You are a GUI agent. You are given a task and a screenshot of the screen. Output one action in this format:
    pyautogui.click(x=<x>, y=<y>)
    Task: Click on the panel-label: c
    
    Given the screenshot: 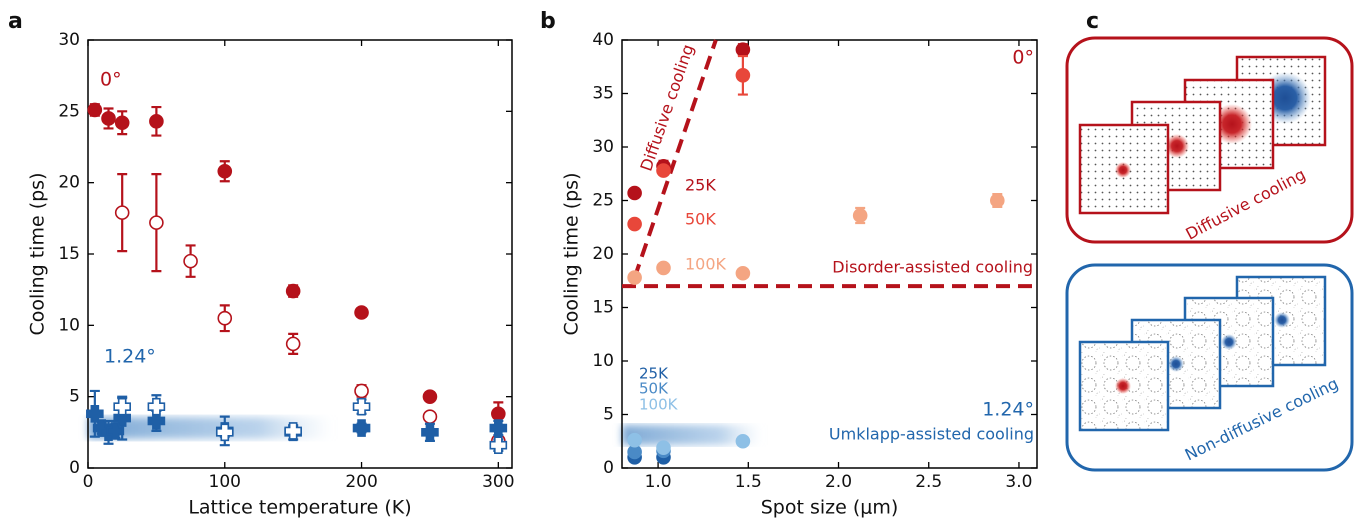 What is the action you would take?
    pyautogui.click(x=1092, y=21)
    